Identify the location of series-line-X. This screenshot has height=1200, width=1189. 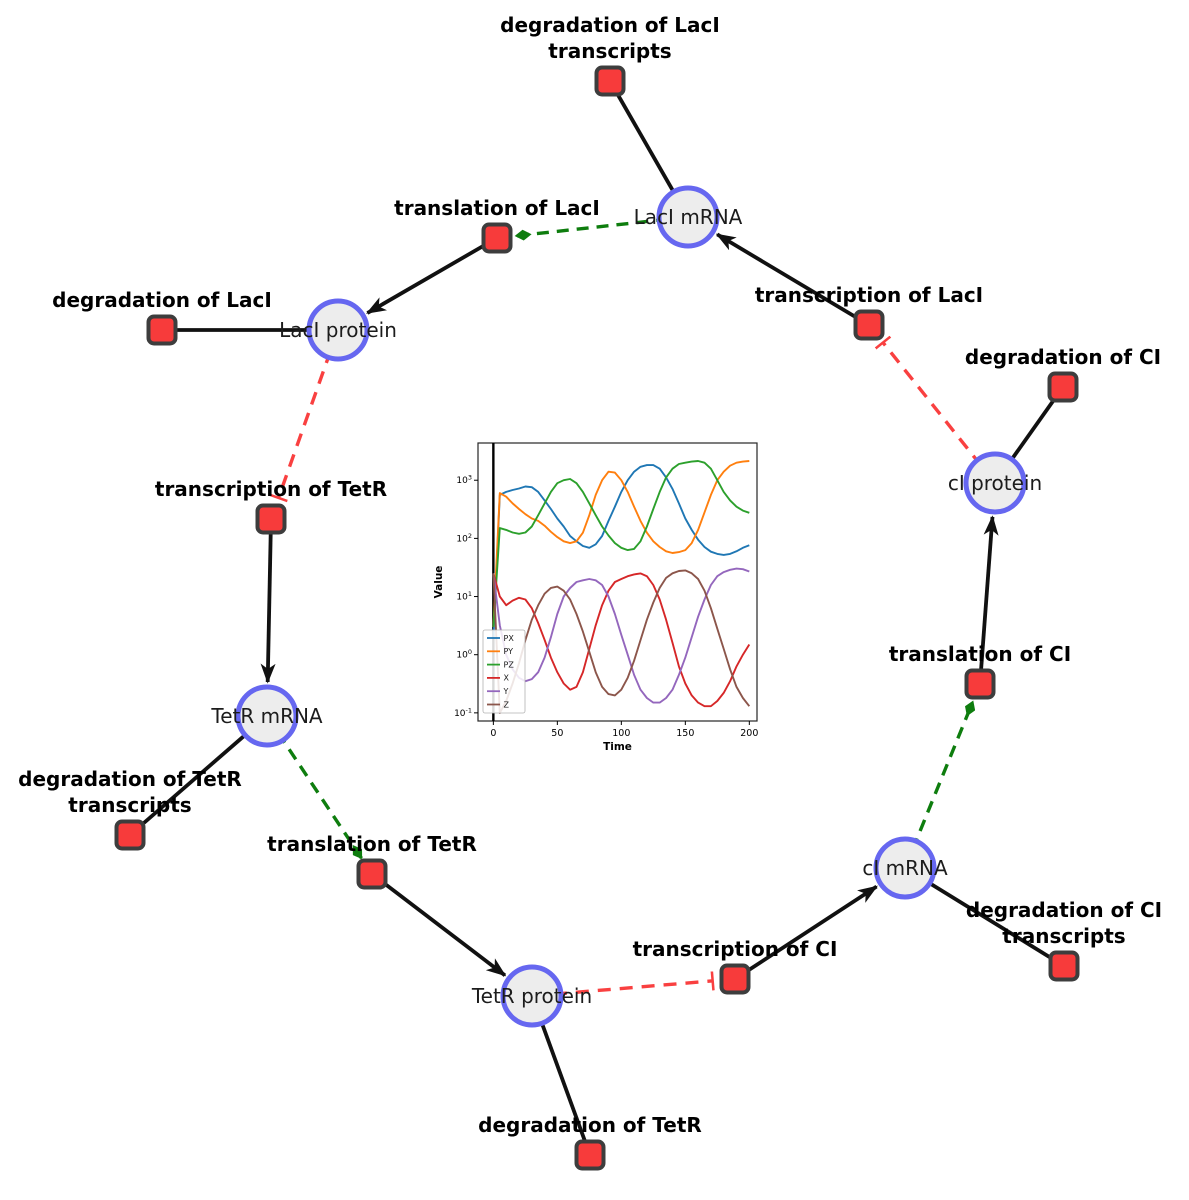
(621, 640).